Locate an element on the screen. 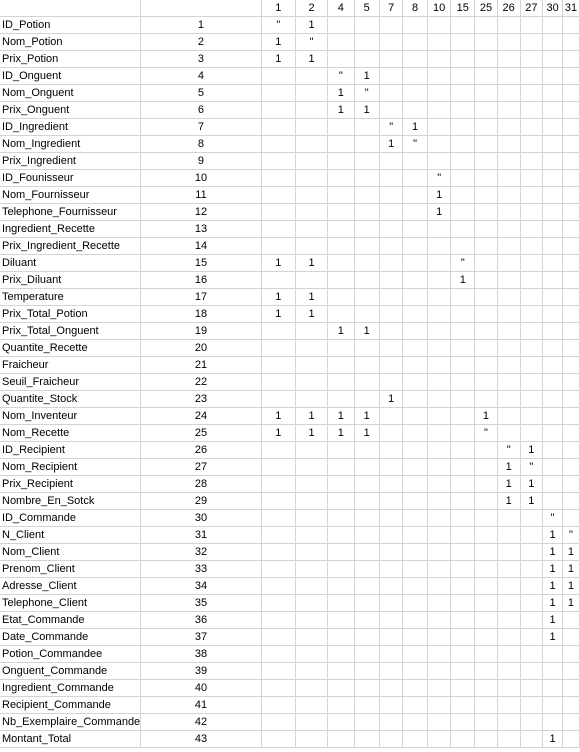 The image size is (580, 752). attribute-index-cell: 3 is located at coordinates (201, 59).